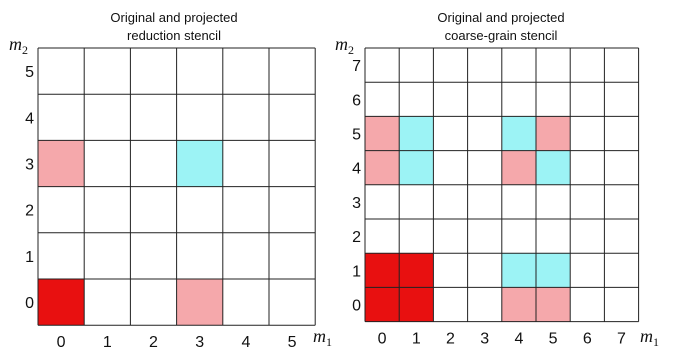  Describe the element at coordinates (501, 35) in the screenshot. I see `panel-title-line2: coarse-grain stencil` at that location.